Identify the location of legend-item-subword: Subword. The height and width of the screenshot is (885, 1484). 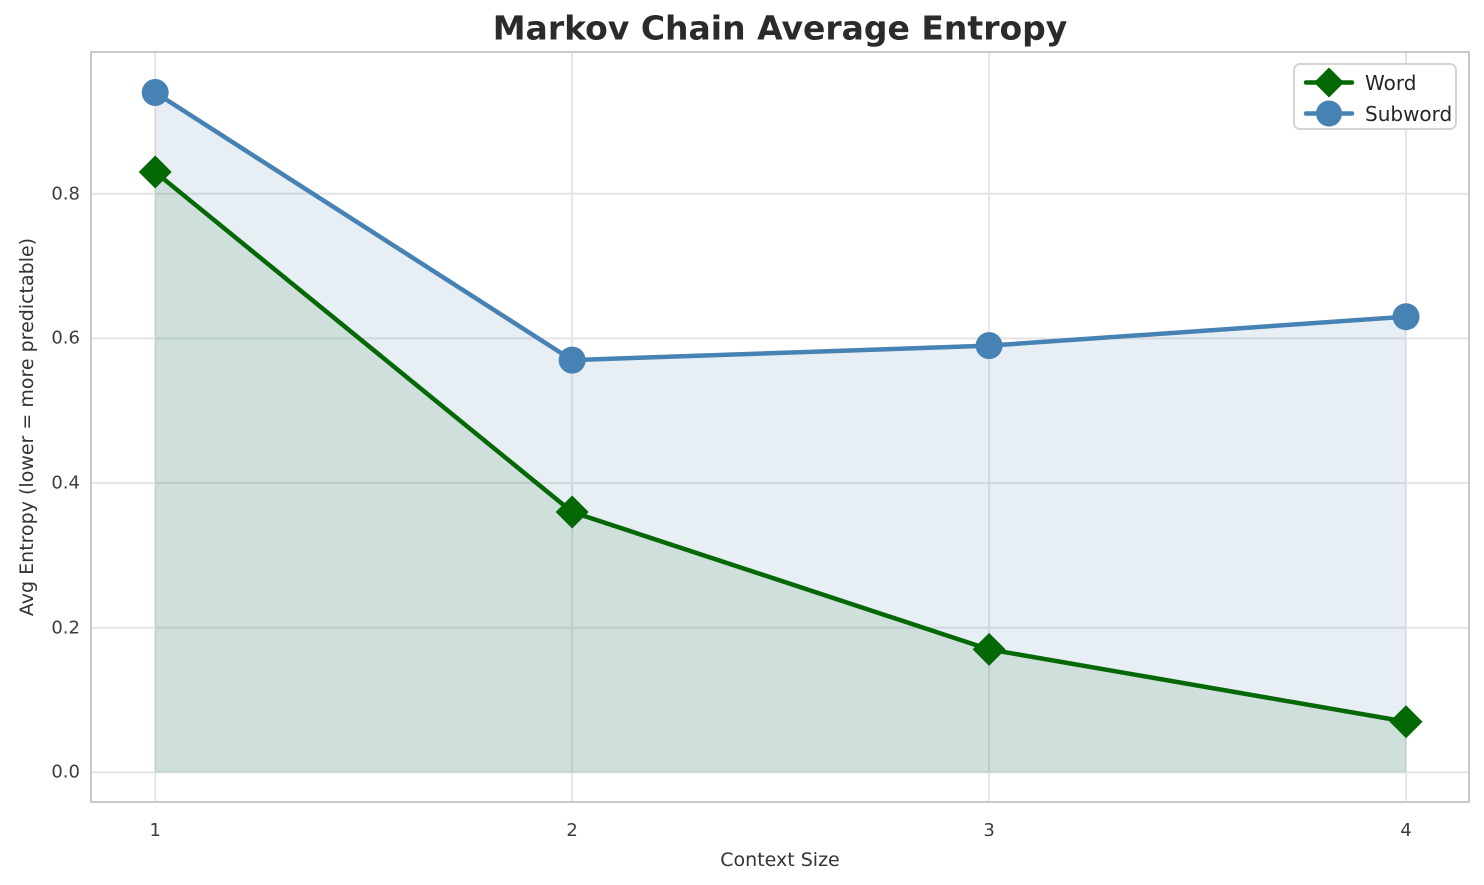
(1377, 113).